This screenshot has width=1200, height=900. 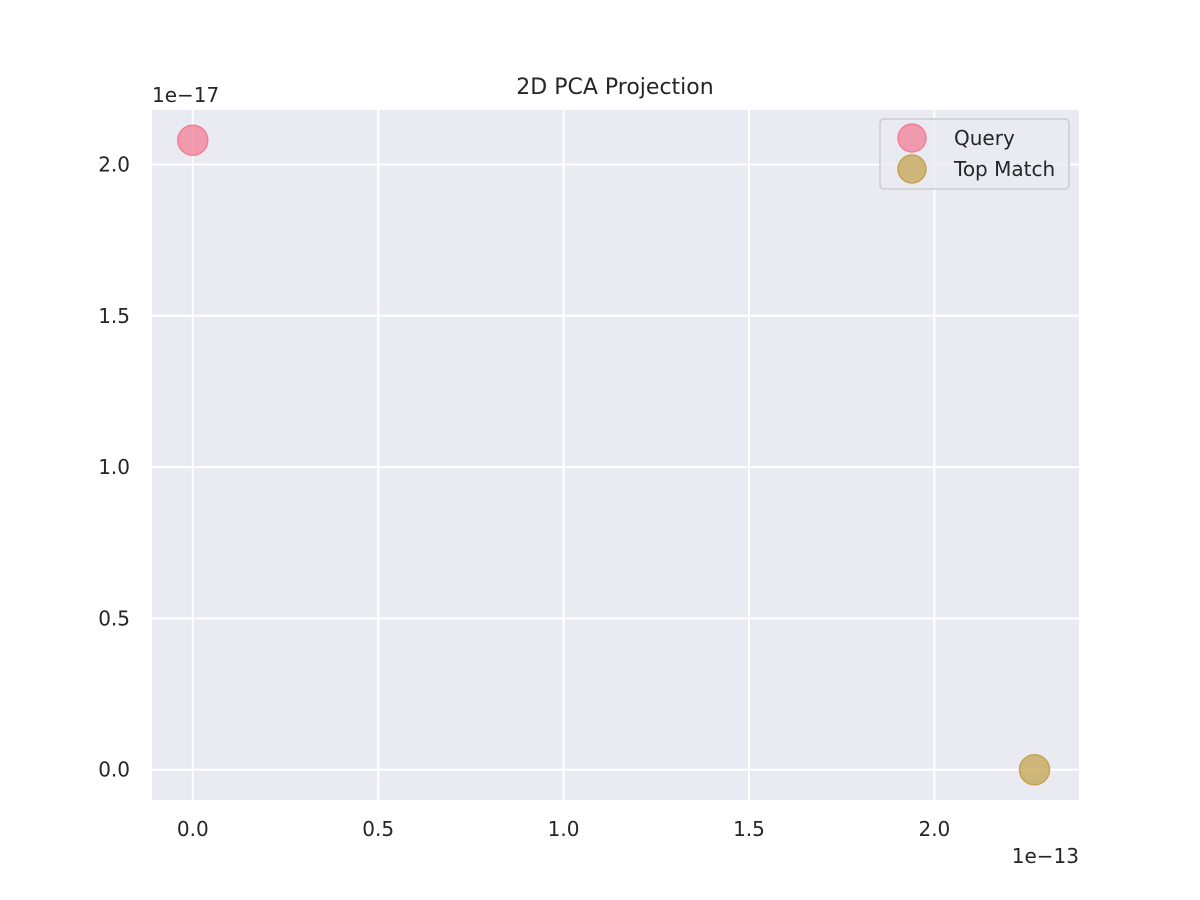 I want to click on legend-label-top-match: Top Match, so click(x=1004, y=169).